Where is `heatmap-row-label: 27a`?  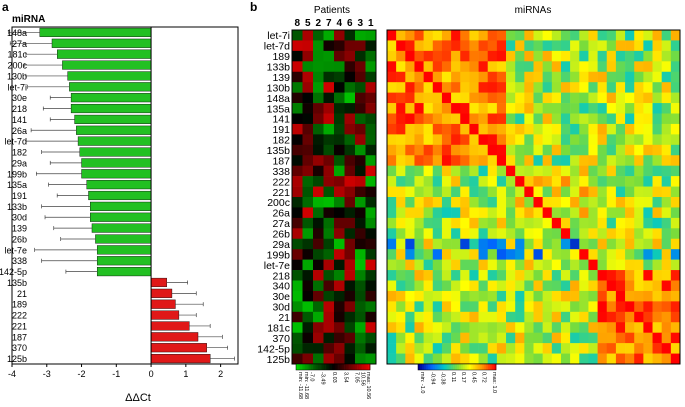
heatmap-row-label: 27a is located at coordinates (281, 224).